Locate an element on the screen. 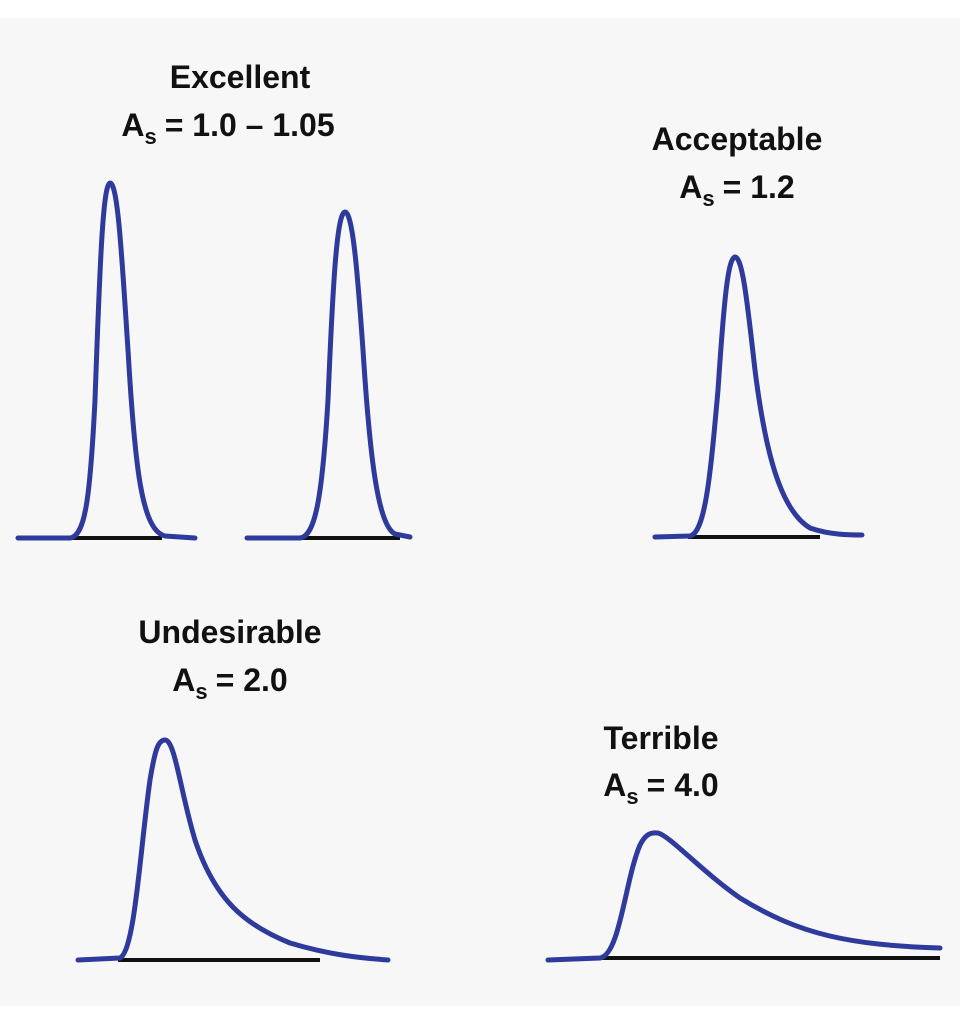  panel-value: As = 1.2 is located at coordinates (736, 190).